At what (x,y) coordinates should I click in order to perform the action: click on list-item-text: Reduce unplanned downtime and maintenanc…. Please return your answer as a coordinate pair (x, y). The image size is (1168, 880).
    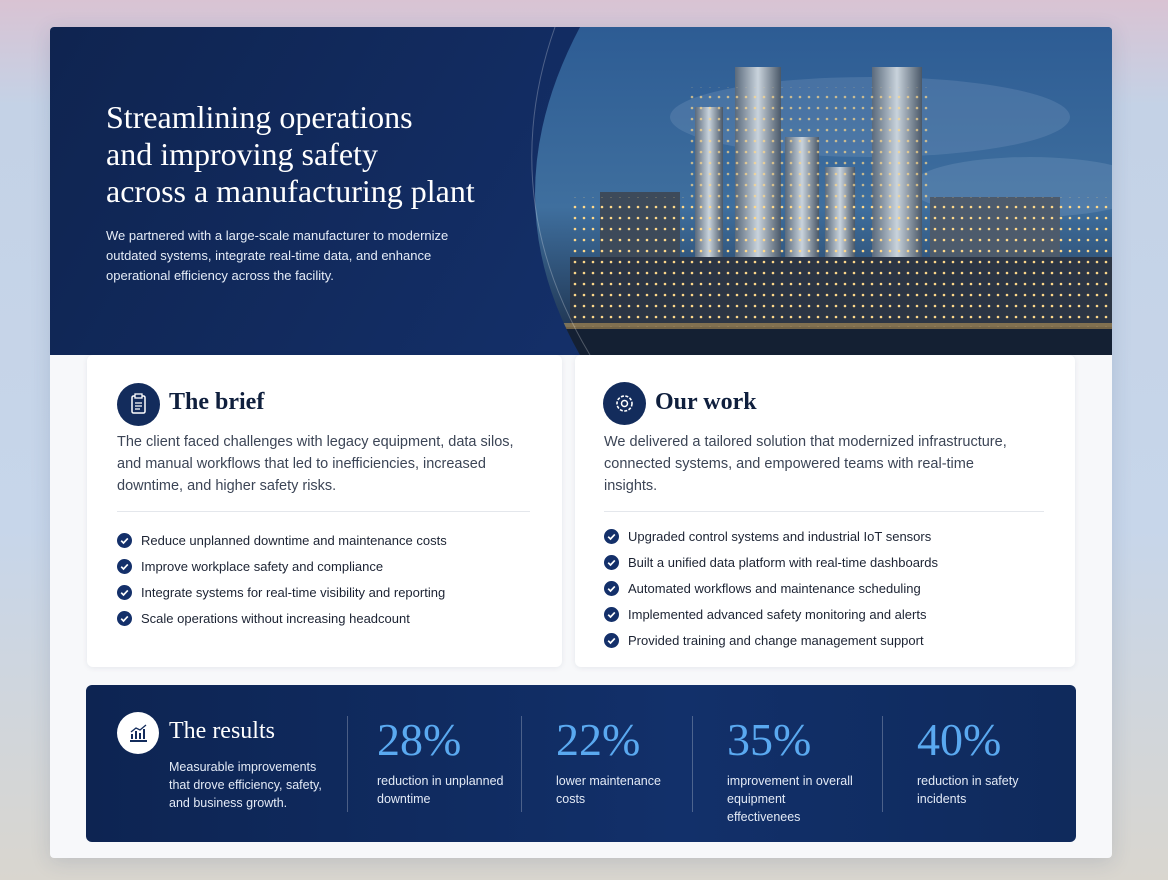
    Looking at the image, I should click on (294, 540).